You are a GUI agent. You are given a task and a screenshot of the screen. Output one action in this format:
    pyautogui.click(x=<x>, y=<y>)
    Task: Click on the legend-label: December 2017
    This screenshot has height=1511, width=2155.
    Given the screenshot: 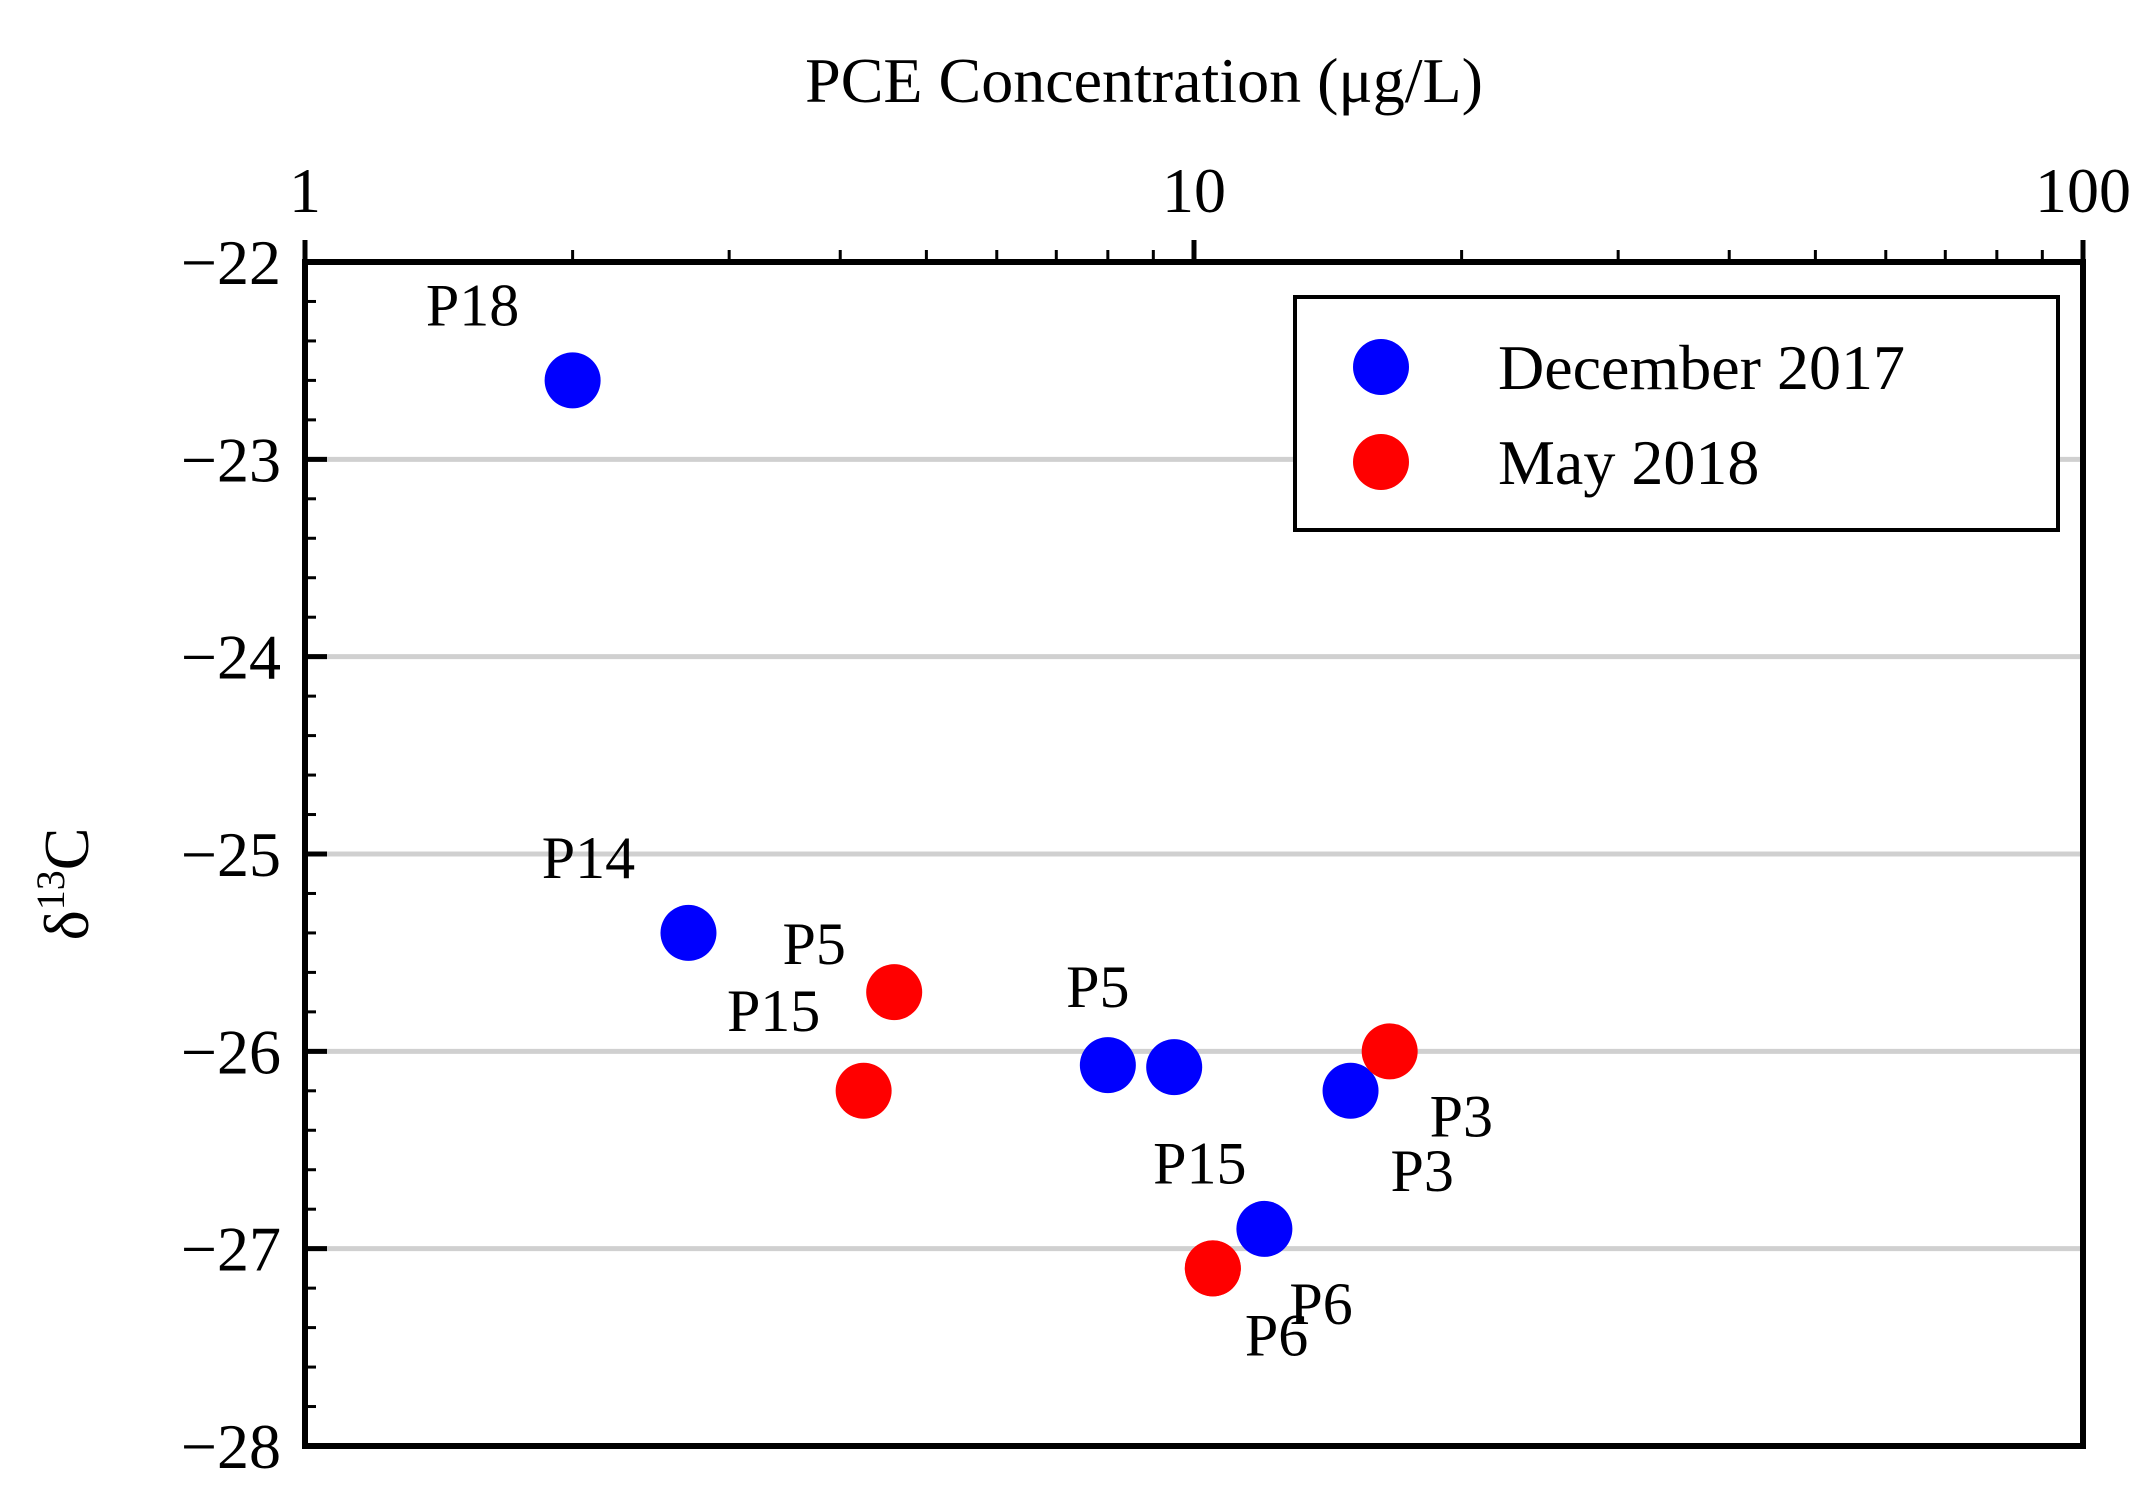 What is the action you would take?
    pyautogui.click(x=1701, y=367)
    